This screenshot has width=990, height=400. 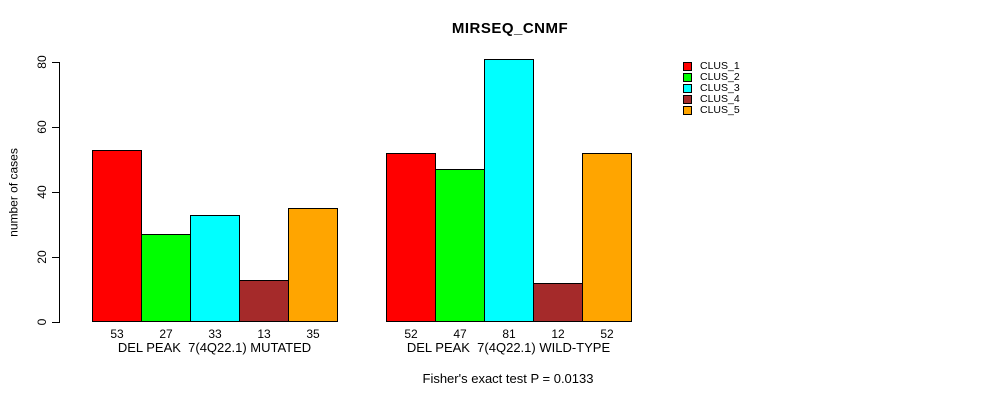 I want to click on bar-value-label: 47, so click(x=460, y=334).